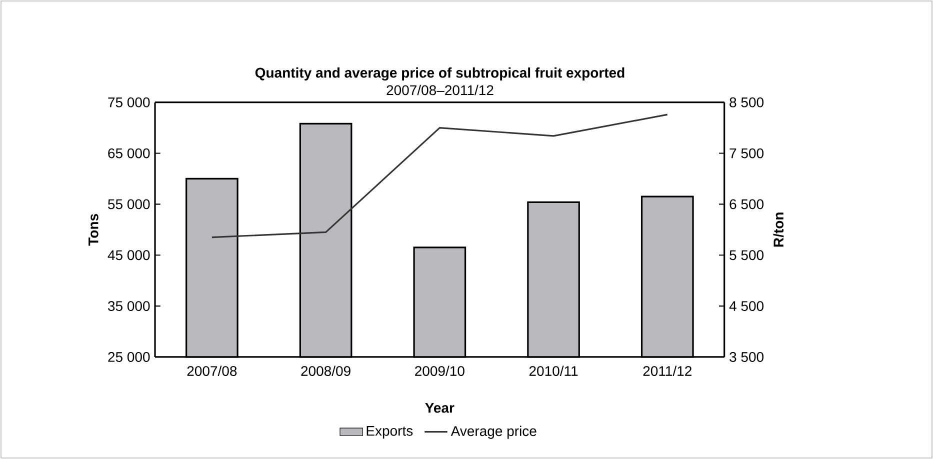 Image resolution: width=933 pixels, height=459 pixels. What do you see at coordinates (93, 230) in the screenshot?
I see `y-axis-title: Tons` at bounding box center [93, 230].